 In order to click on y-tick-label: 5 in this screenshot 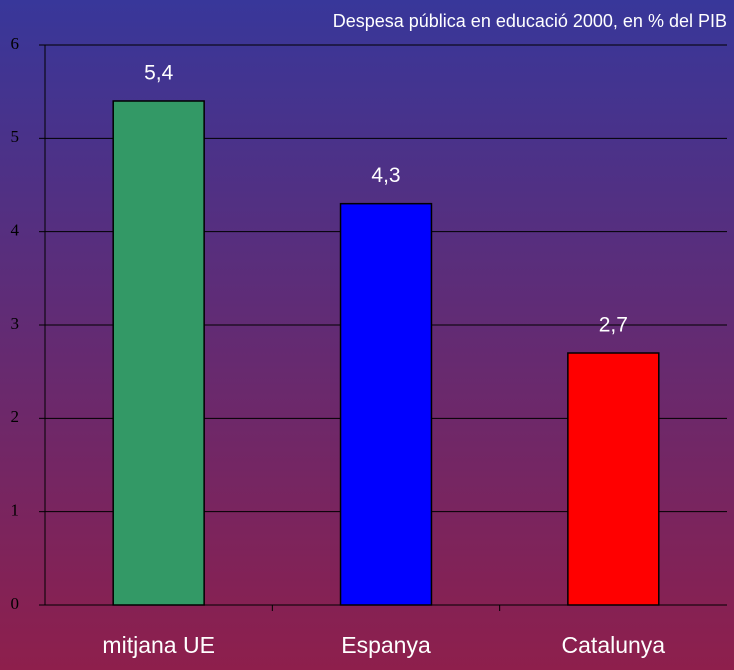, I will do `click(15, 136)`.